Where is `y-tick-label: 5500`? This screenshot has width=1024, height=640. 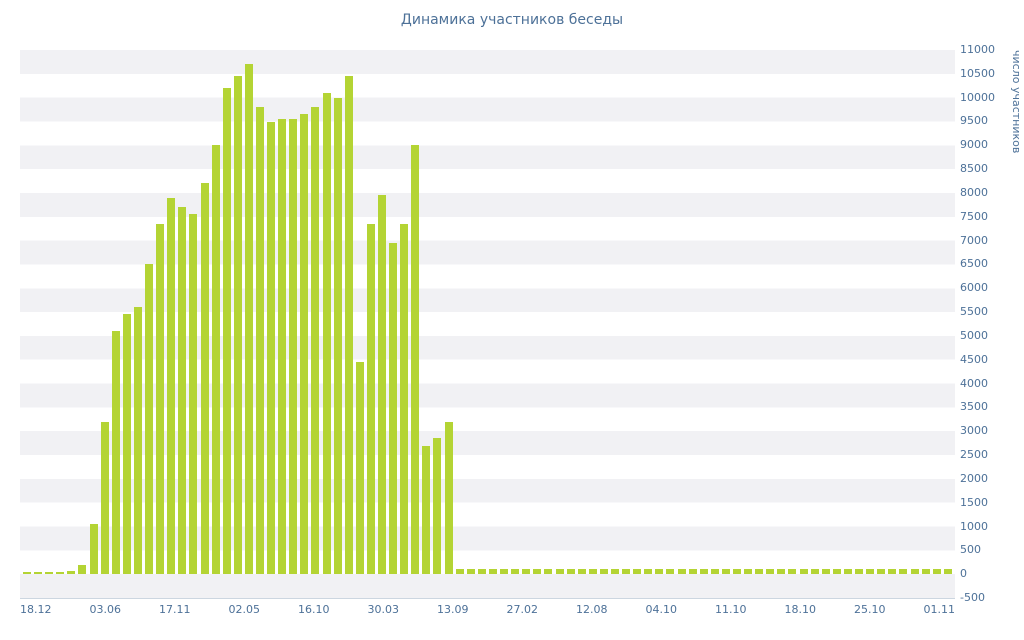
y-tick-label: 5500 is located at coordinates (974, 312).